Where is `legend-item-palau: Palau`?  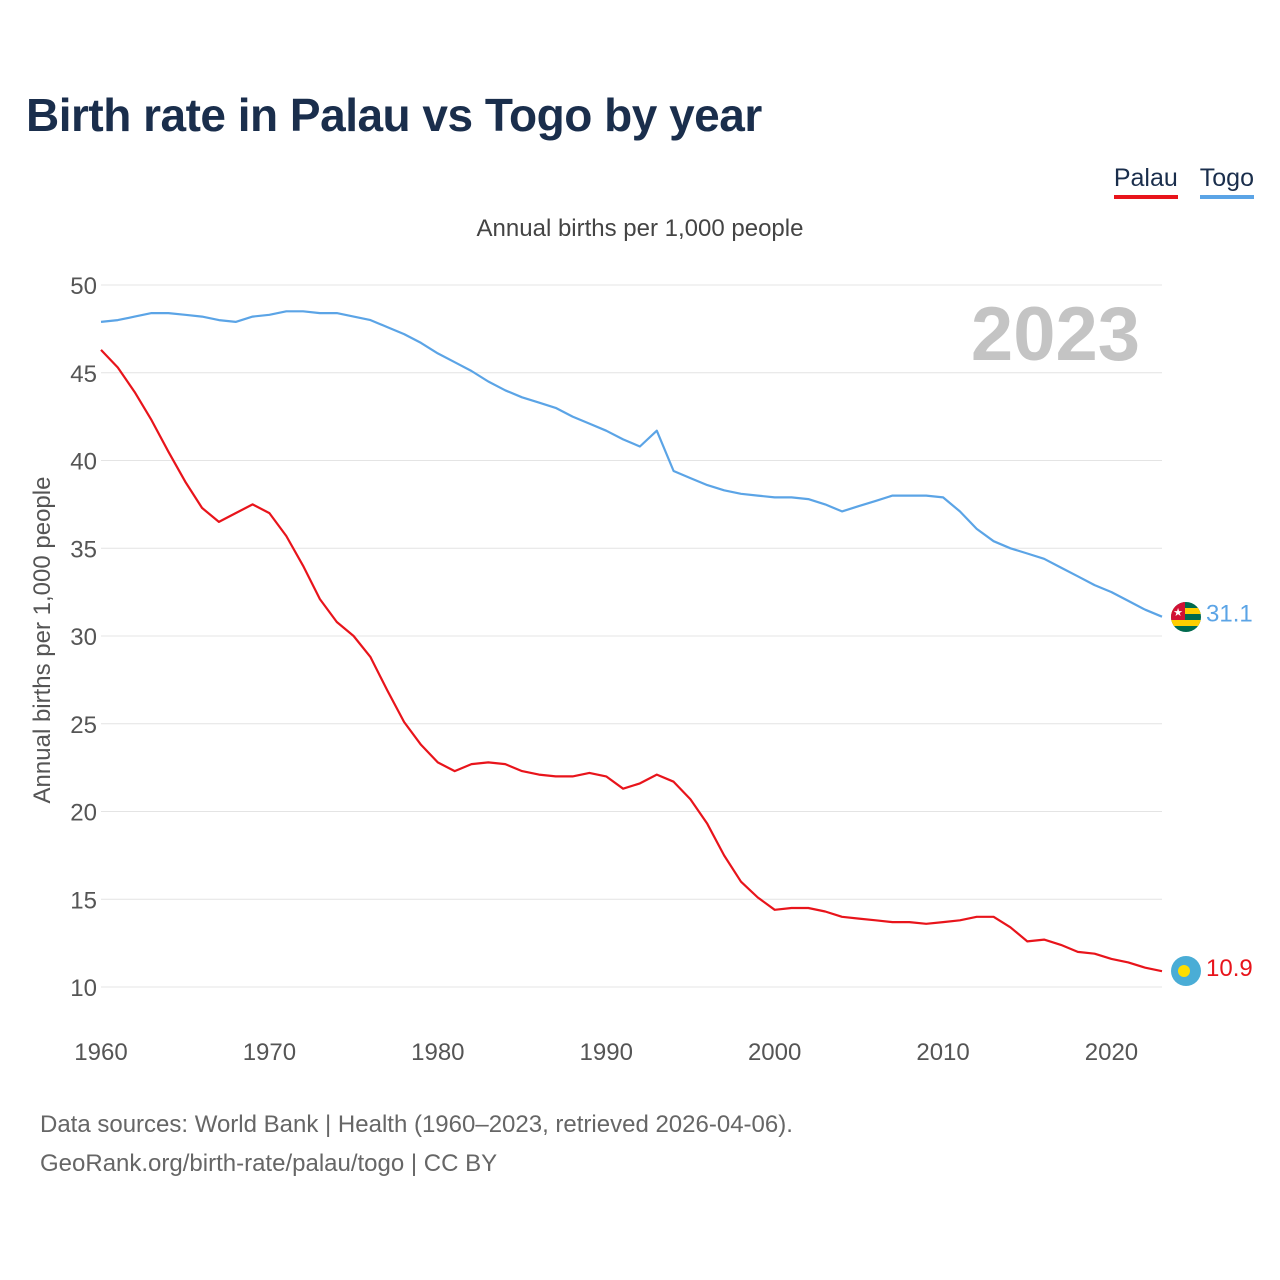 legend-item-palau: Palau is located at coordinates (1145, 181).